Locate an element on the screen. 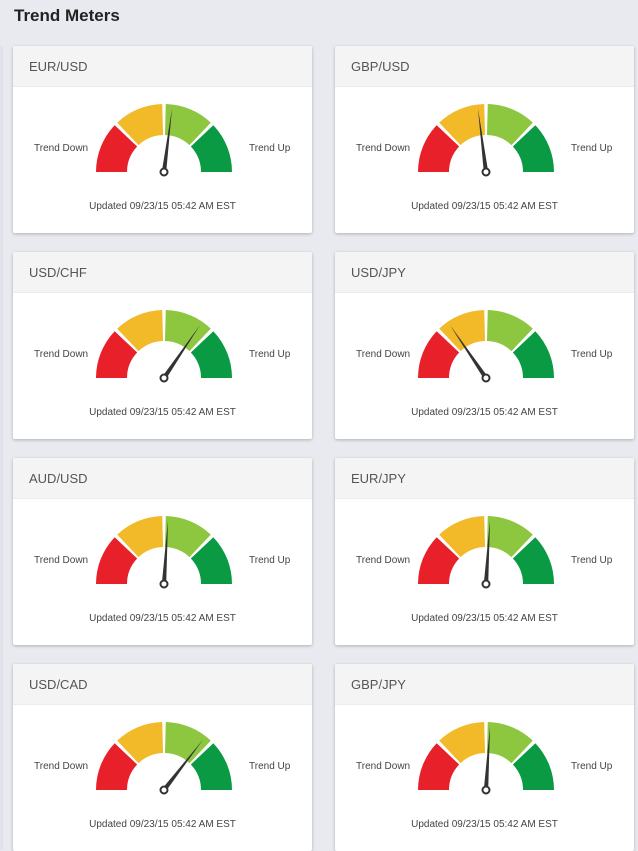 The height and width of the screenshot is (851, 638). currency-pair-title: USD/CHF is located at coordinates (58, 272).